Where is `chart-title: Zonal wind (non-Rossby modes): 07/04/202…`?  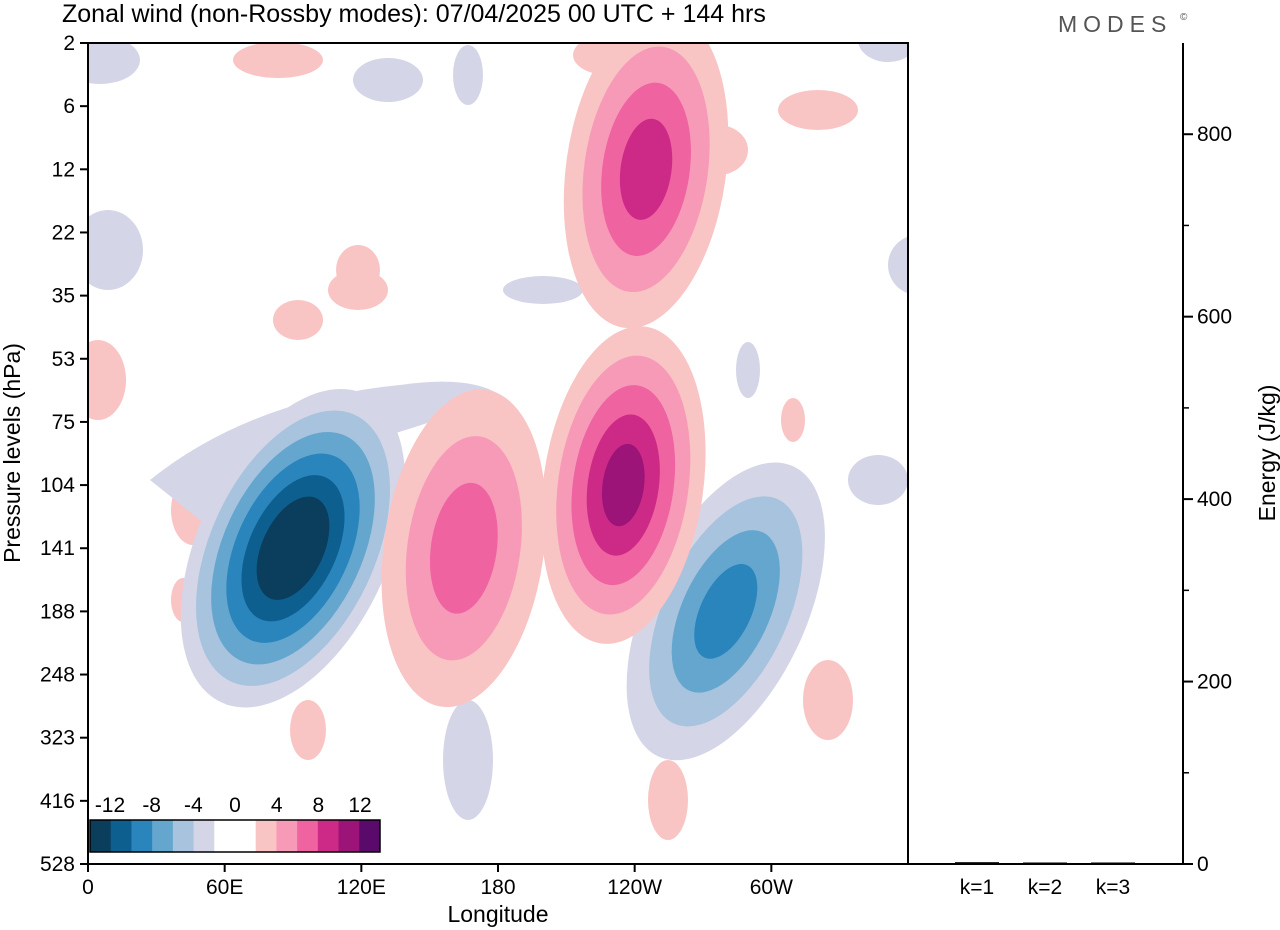
chart-title: Zonal wind (non-Rossby modes): 07/04/202… is located at coordinates (414, 14).